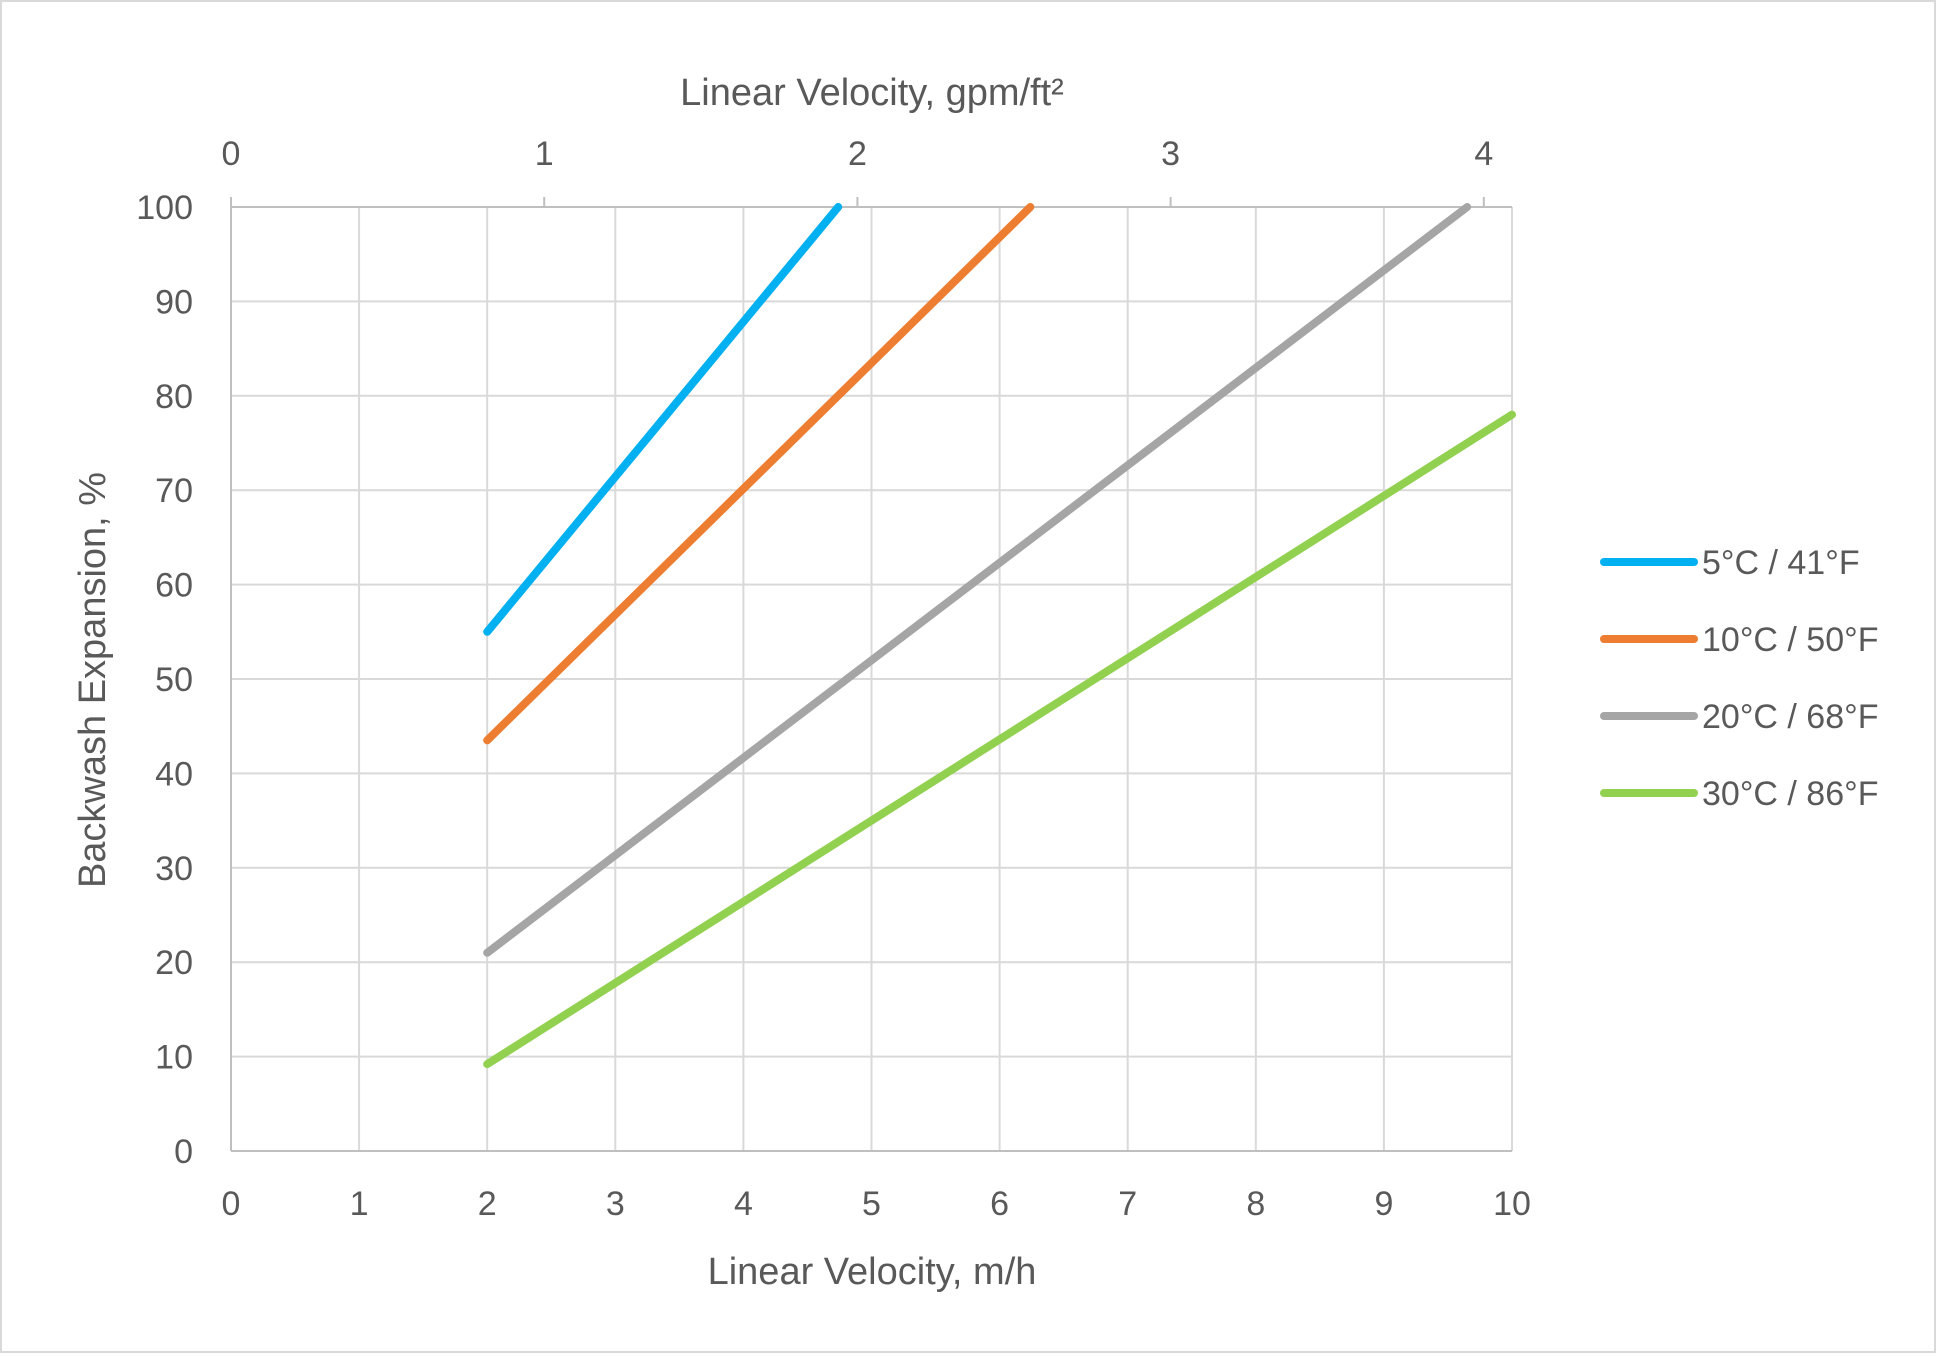  I want to click on top-x-tick-label: 1, so click(544, 154).